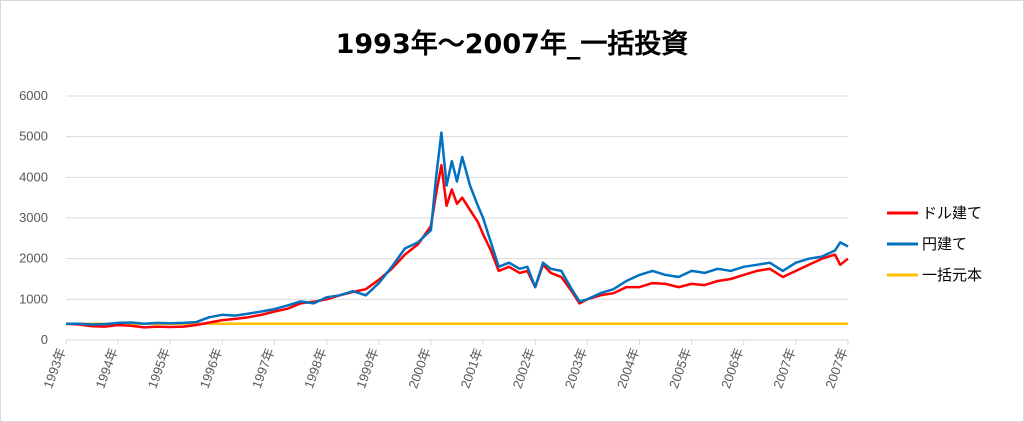  I want to click on x-tick-label: 2002年, so click(524, 368).